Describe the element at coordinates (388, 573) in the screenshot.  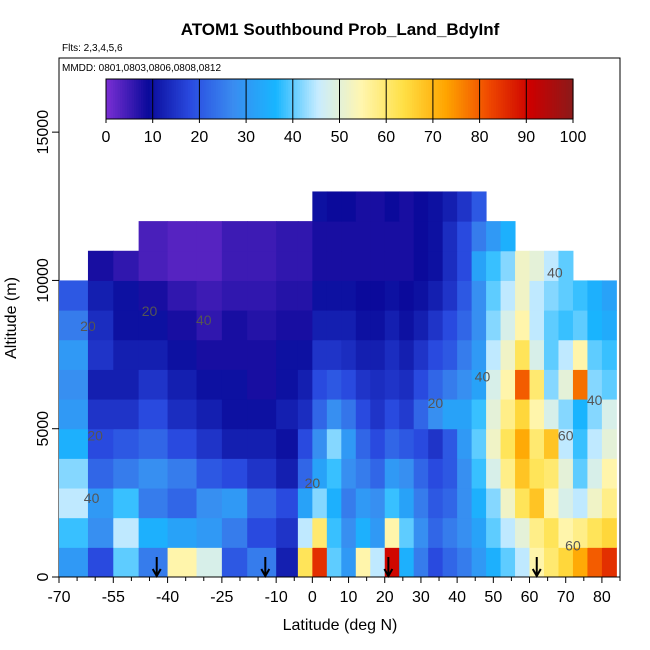
I see `flight-arrowhead` at that location.